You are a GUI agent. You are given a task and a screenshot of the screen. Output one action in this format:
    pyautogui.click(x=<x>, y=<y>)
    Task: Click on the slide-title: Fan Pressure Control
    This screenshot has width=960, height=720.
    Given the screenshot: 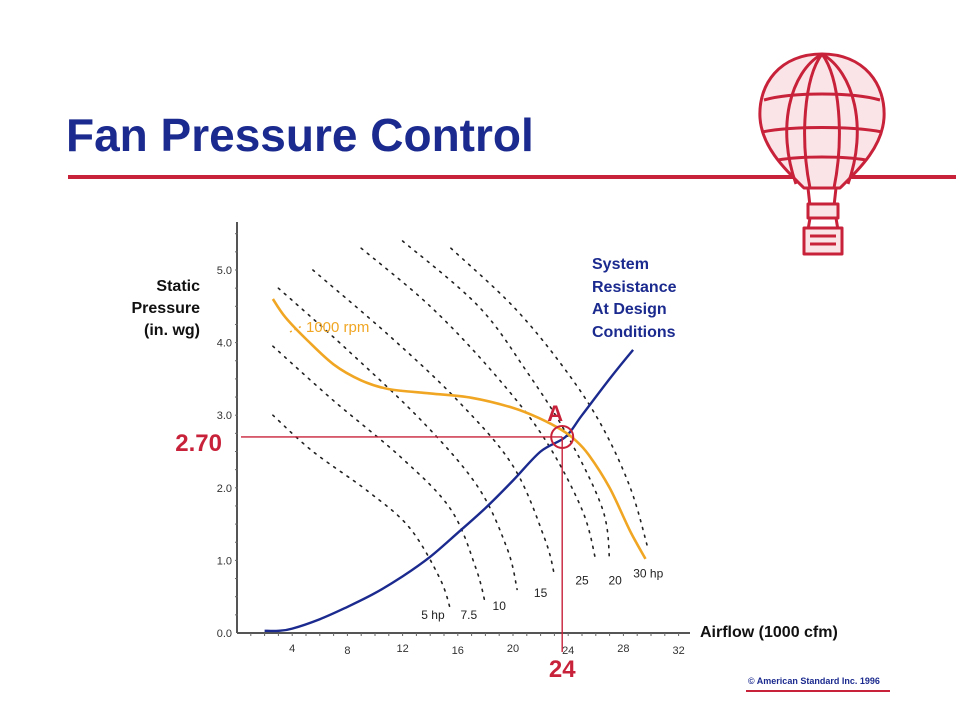 What is the action you would take?
    pyautogui.click(x=300, y=135)
    